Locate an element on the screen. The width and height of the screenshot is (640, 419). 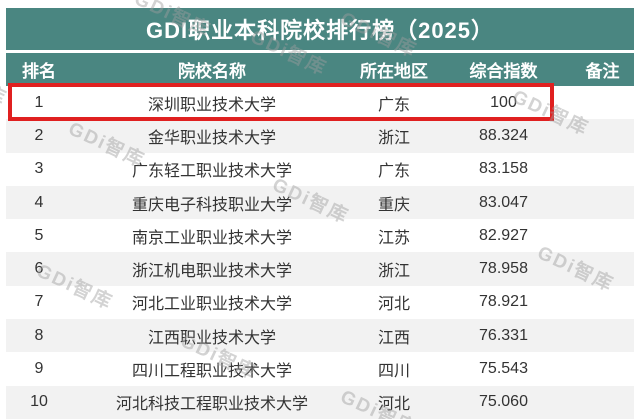
cell-rank: 2 is located at coordinates (39, 135).